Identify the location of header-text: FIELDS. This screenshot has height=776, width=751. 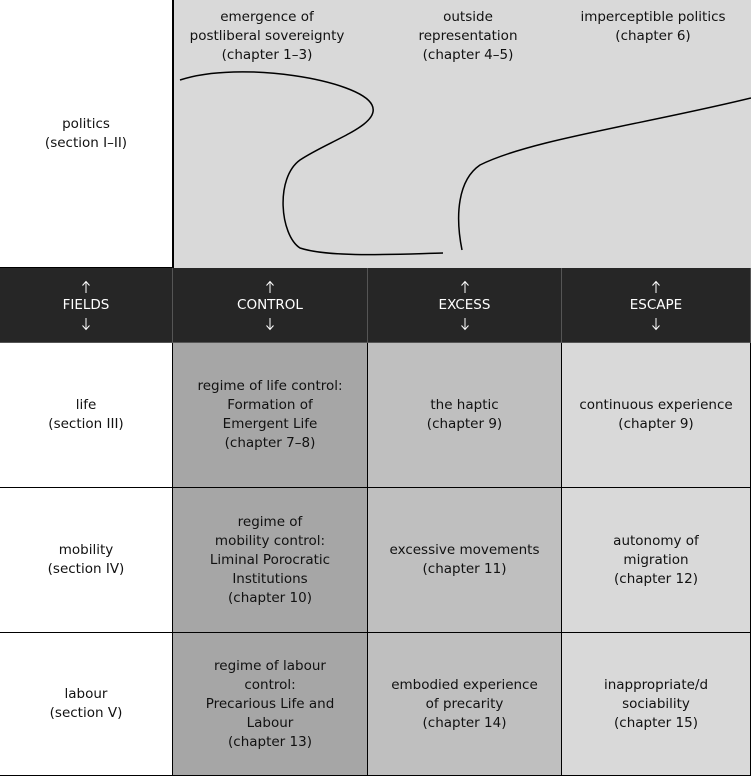
(86, 304).